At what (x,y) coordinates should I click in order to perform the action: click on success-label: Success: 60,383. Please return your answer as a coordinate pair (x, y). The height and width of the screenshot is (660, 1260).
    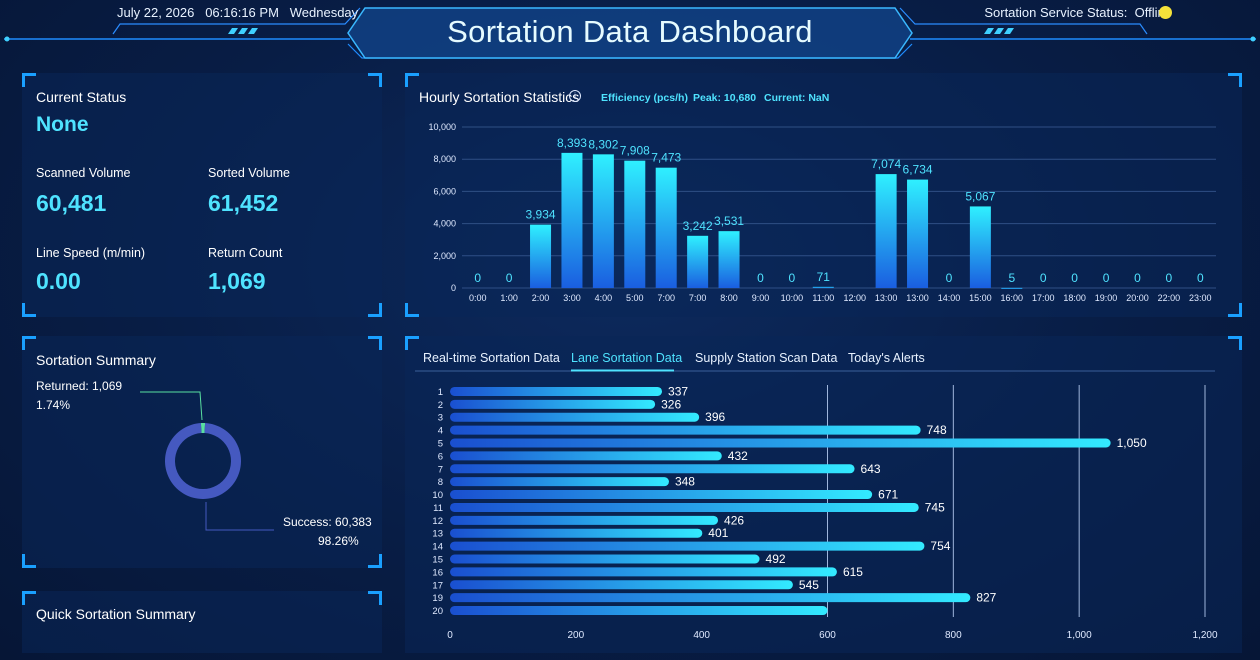
    Looking at the image, I should click on (327, 522).